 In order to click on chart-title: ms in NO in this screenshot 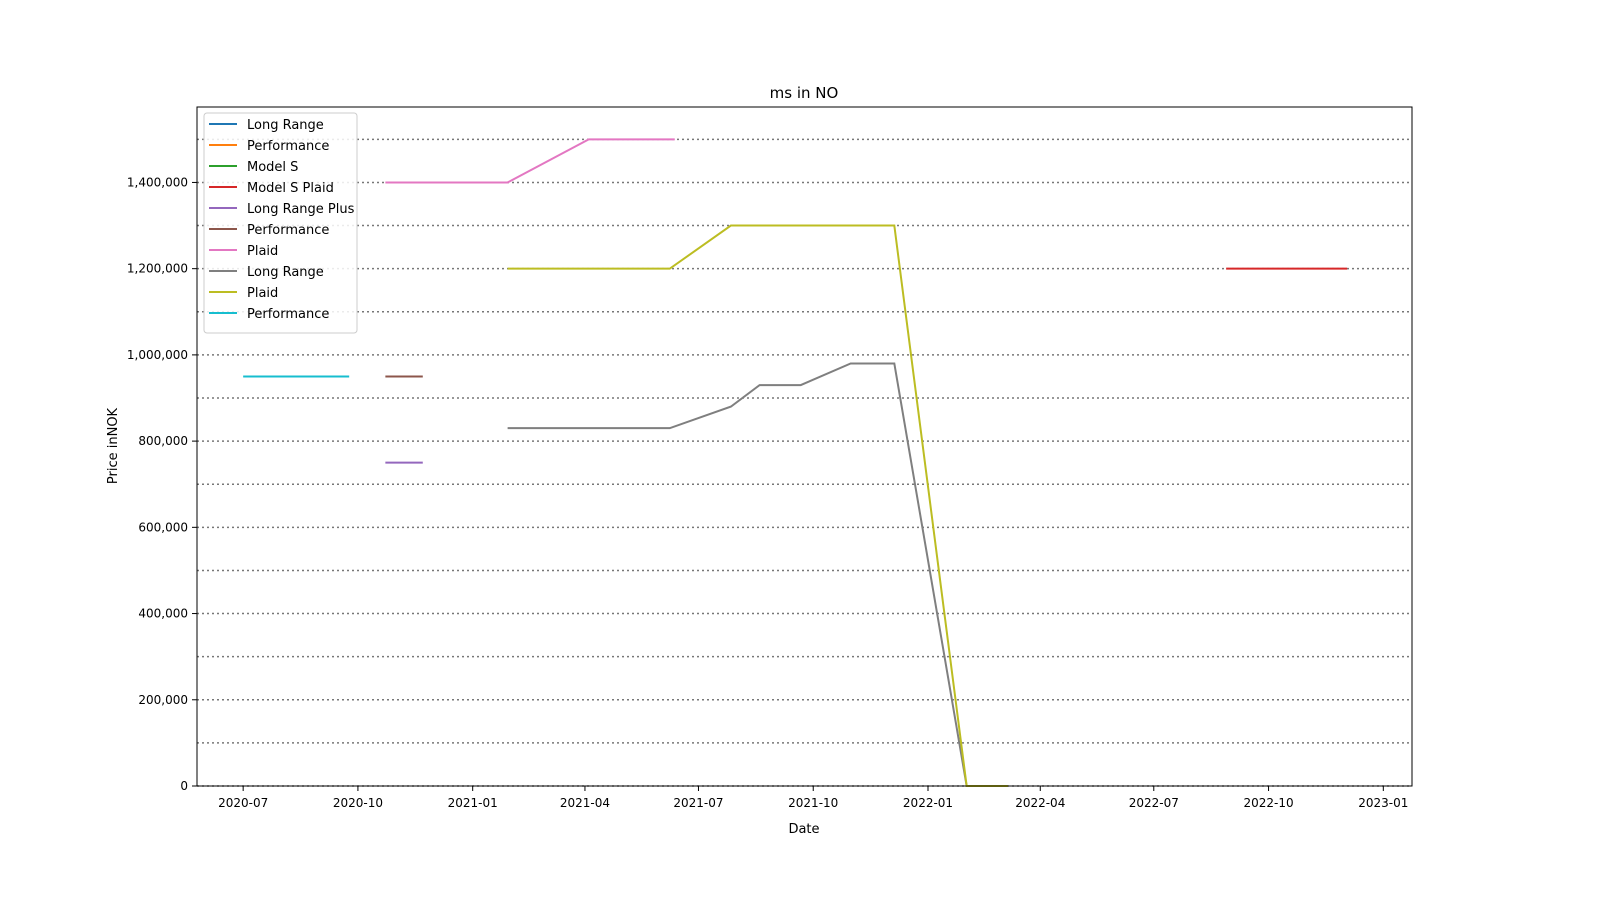, I will do `click(804, 93)`.